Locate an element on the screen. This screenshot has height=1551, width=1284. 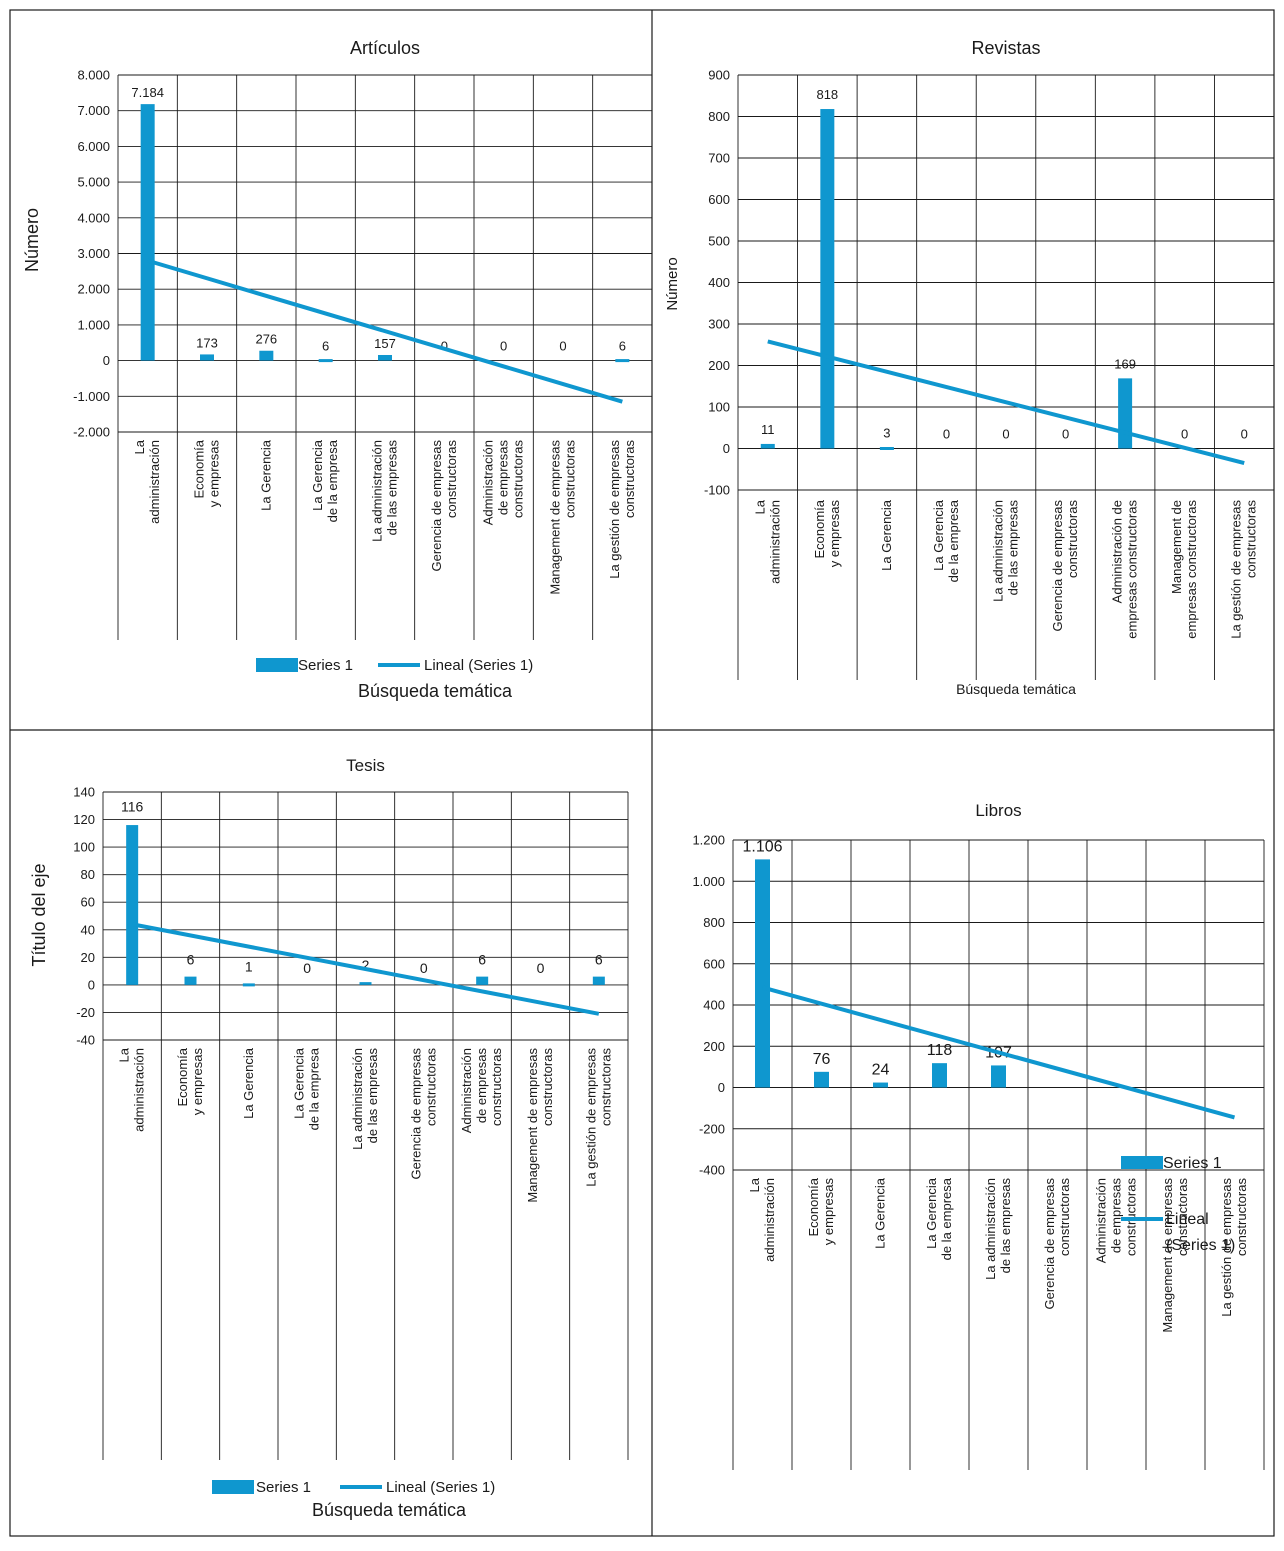
y-tick-label: 120 is located at coordinates (84, 819).